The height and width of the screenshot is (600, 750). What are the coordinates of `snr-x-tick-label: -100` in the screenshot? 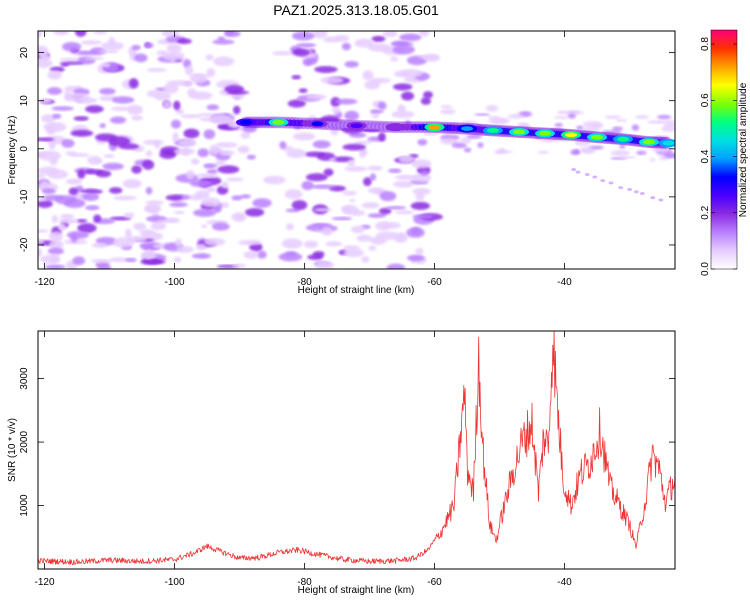 It's located at (174, 582).